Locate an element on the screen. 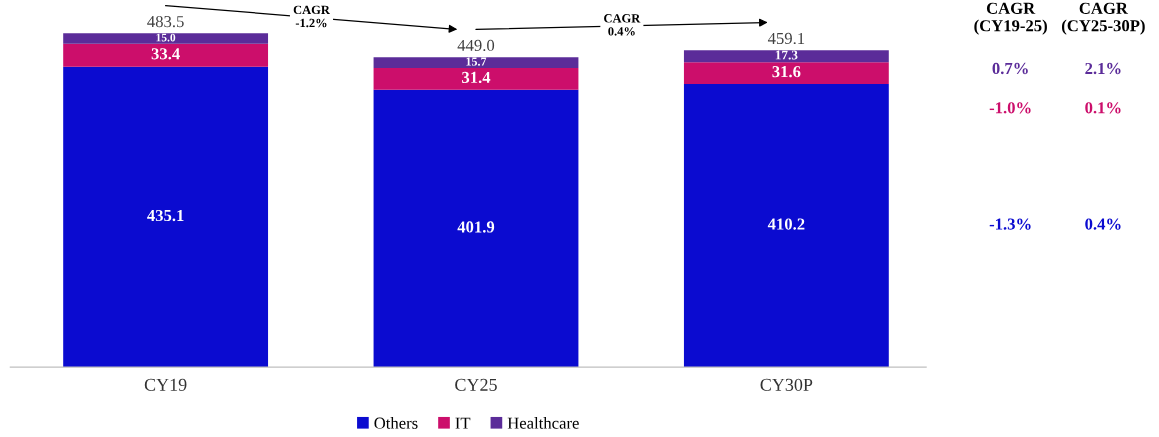 The width and height of the screenshot is (1159, 437). total-label: 459.1 is located at coordinates (786, 38).